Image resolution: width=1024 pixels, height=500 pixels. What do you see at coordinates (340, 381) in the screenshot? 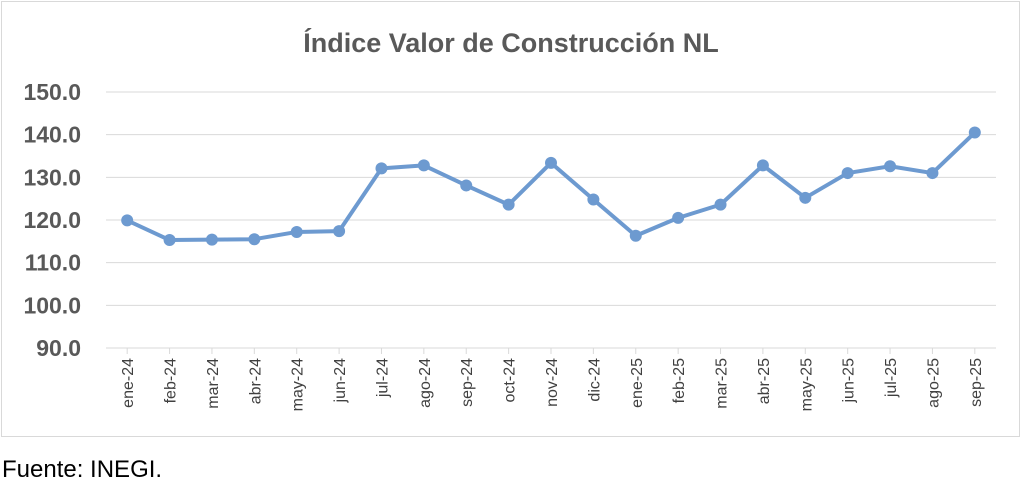
I see `x-tick-label: jun-24` at bounding box center [340, 381].